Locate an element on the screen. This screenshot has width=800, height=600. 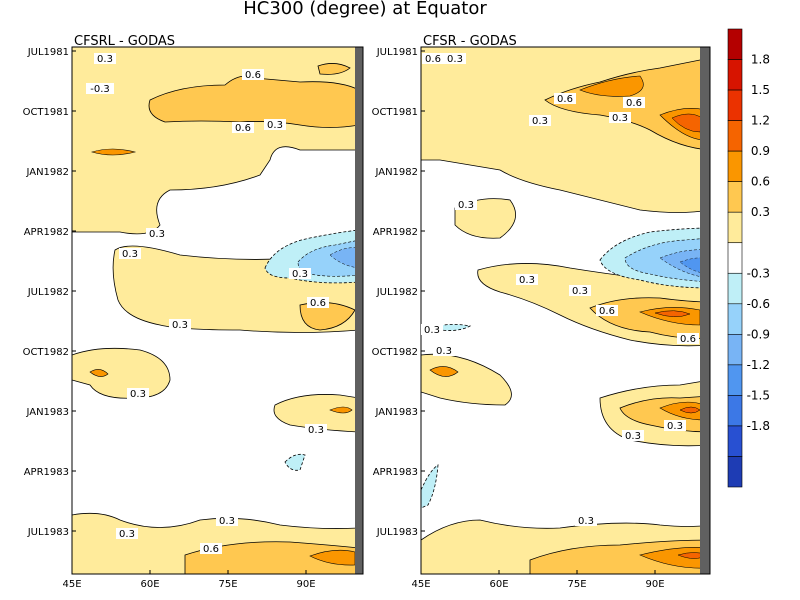
chart-title: HC300 (degree) at Equator is located at coordinates (365, 9).